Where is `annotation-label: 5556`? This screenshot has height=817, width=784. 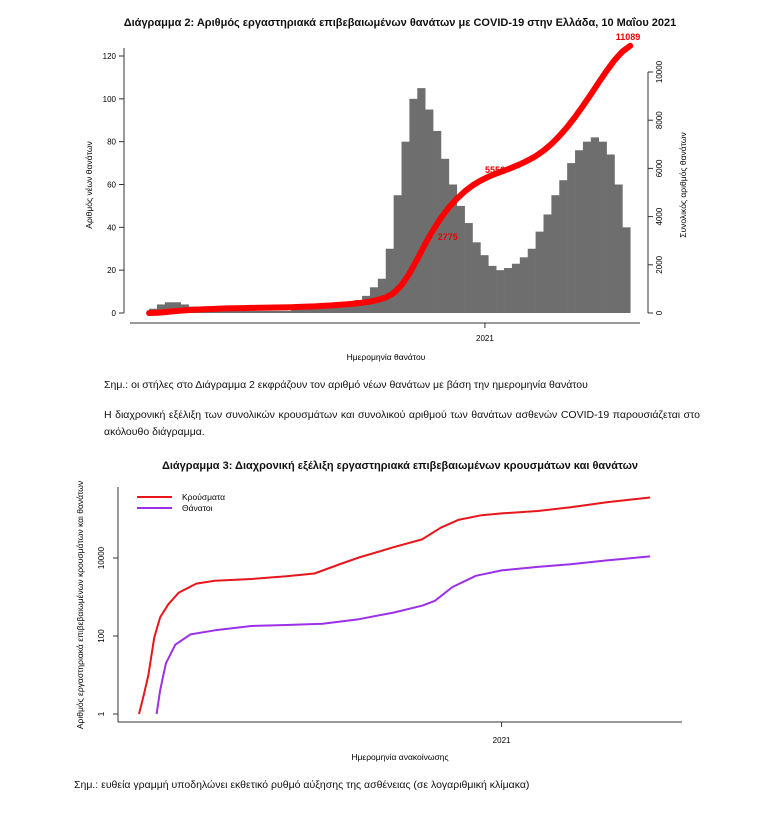
annotation-label: 5556 is located at coordinates (495, 170).